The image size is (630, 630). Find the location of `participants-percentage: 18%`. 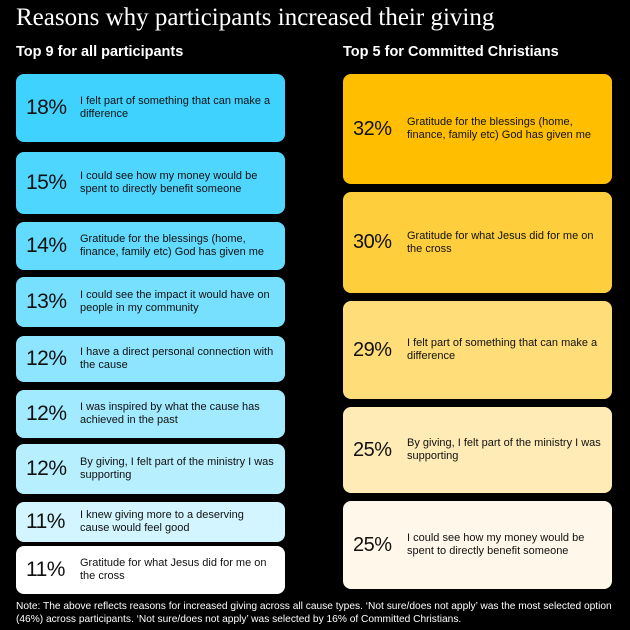

participants-percentage: 18% is located at coordinates (46, 107).